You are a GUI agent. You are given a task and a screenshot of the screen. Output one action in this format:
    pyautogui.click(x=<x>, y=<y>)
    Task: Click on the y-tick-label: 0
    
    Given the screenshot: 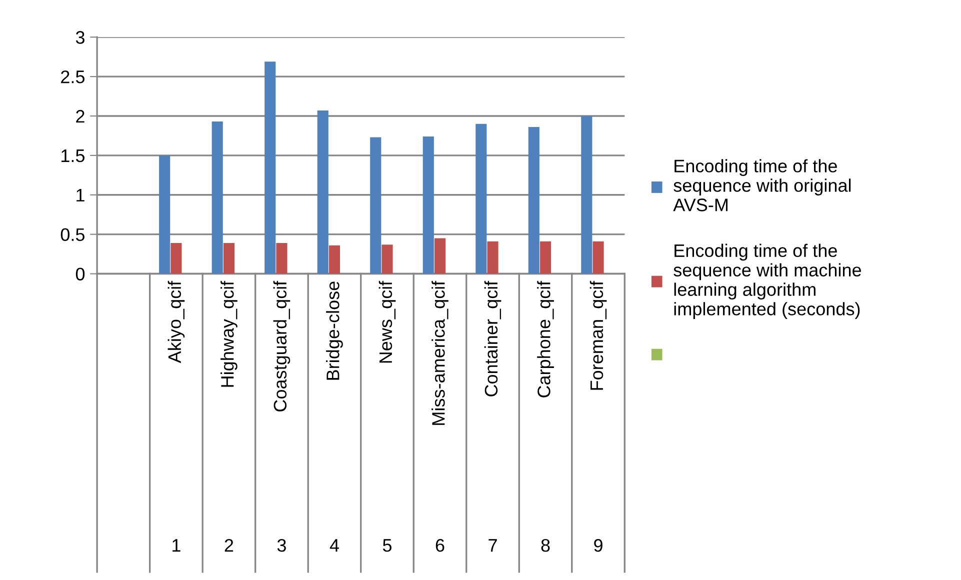 What is the action you would take?
    pyautogui.click(x=80, y=274)
    